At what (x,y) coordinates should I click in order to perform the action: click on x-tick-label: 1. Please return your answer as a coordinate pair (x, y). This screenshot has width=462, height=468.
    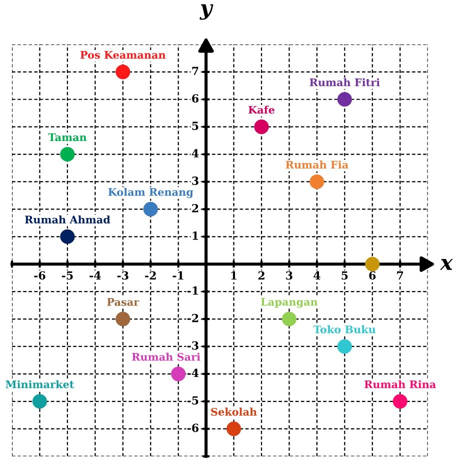
    Looking at the image, I should click on (234, 275).